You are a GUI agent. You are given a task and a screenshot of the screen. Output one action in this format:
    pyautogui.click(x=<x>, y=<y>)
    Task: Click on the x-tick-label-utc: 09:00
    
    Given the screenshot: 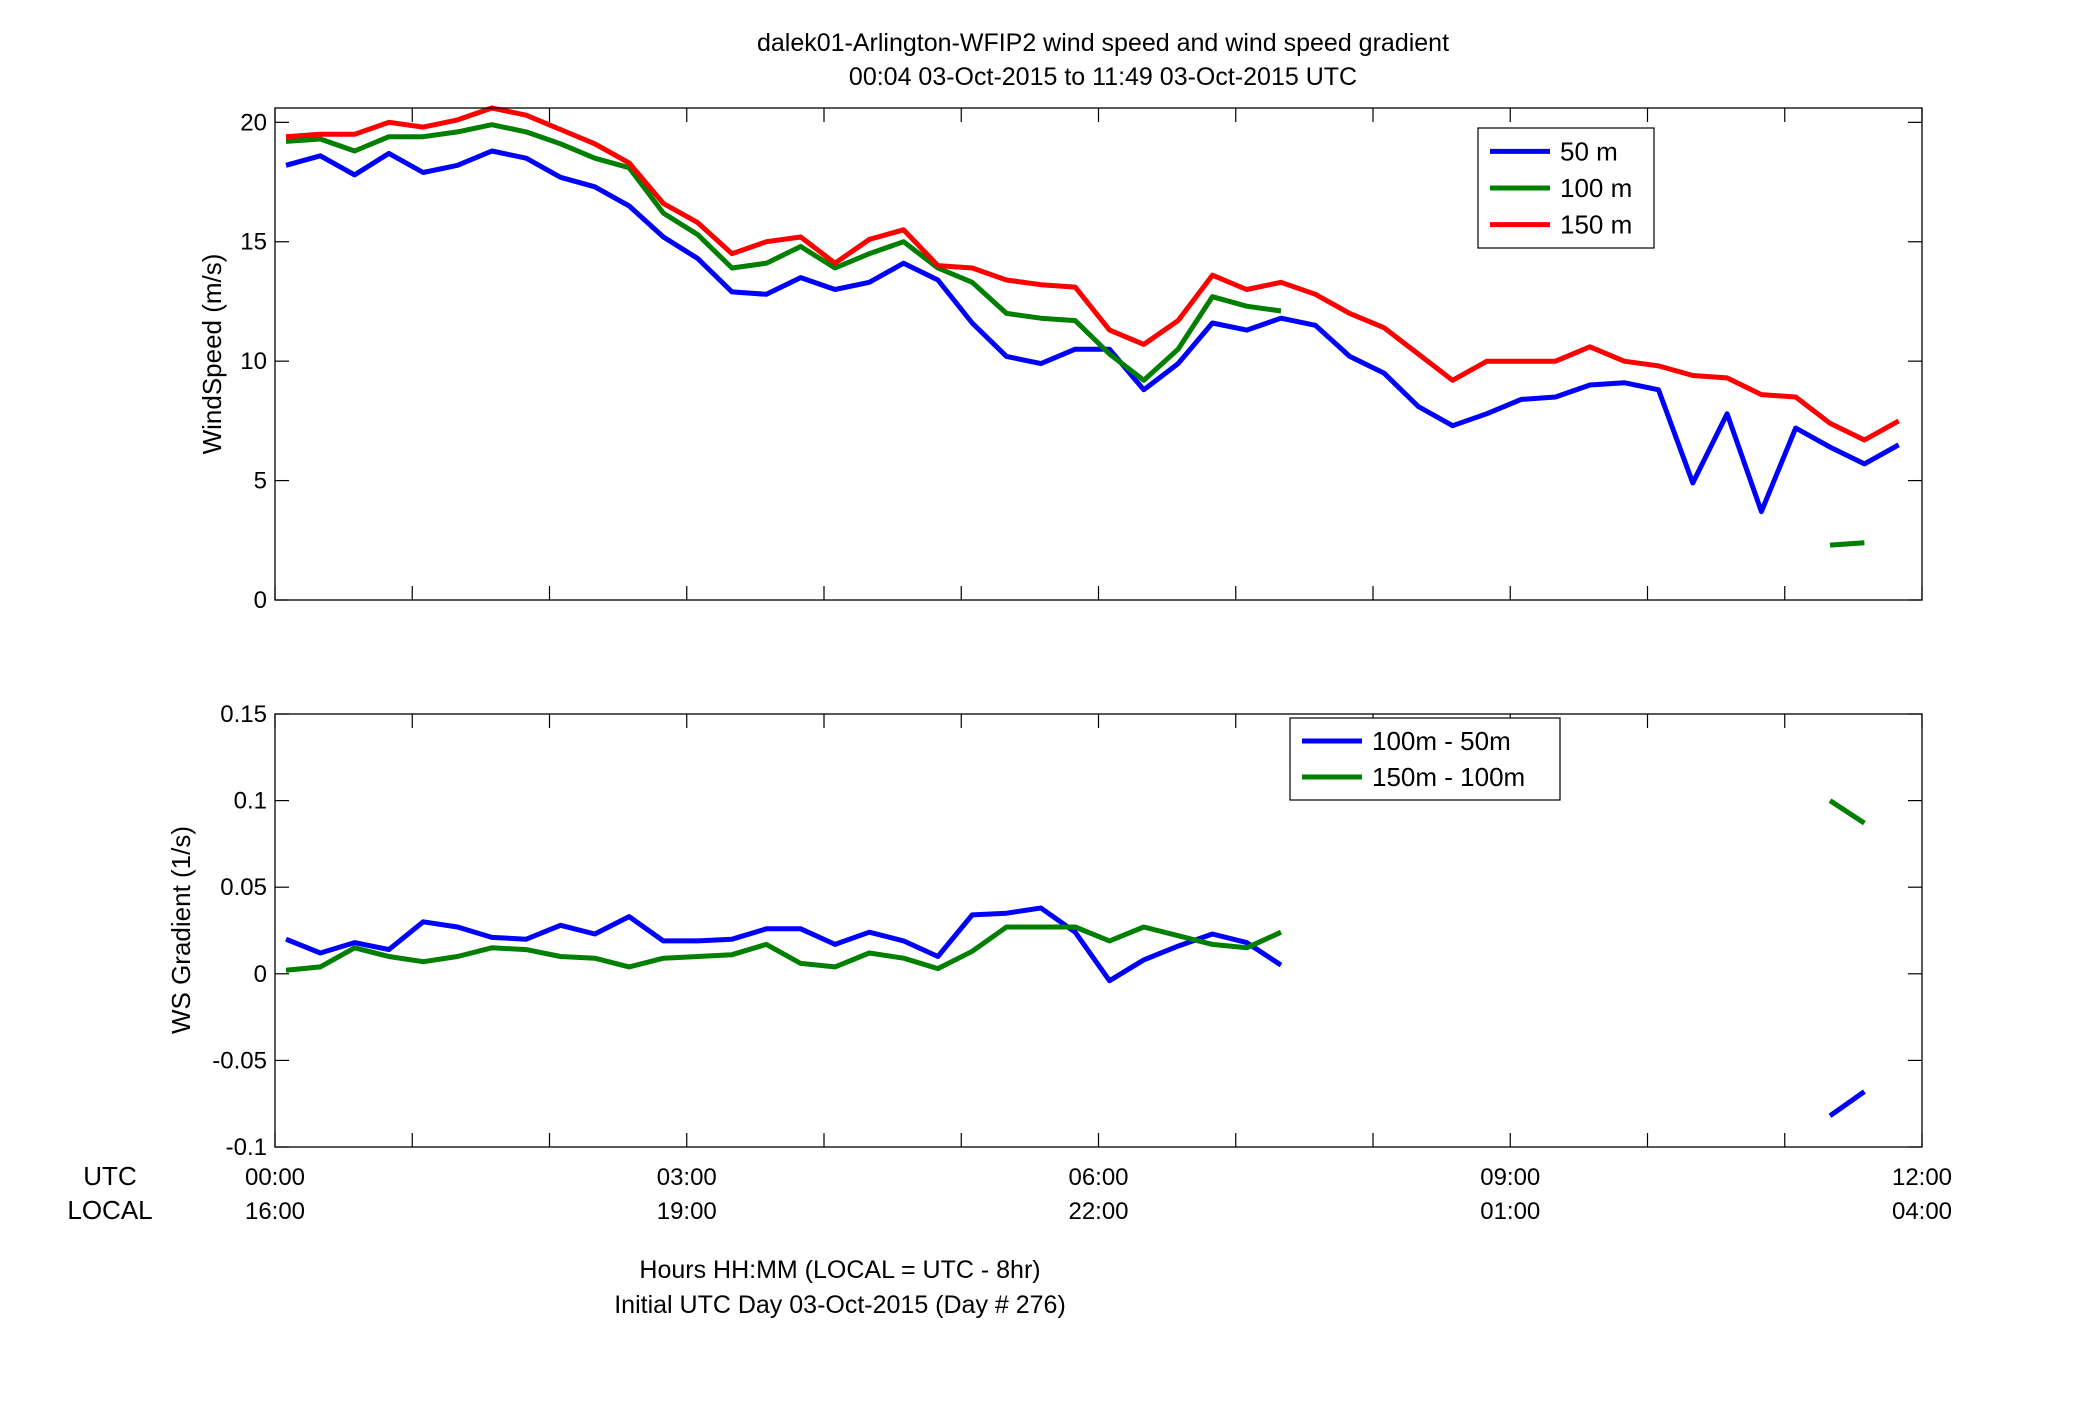 What is the action you would take?
    pyautogui.click(x=1510, y=1177)
    